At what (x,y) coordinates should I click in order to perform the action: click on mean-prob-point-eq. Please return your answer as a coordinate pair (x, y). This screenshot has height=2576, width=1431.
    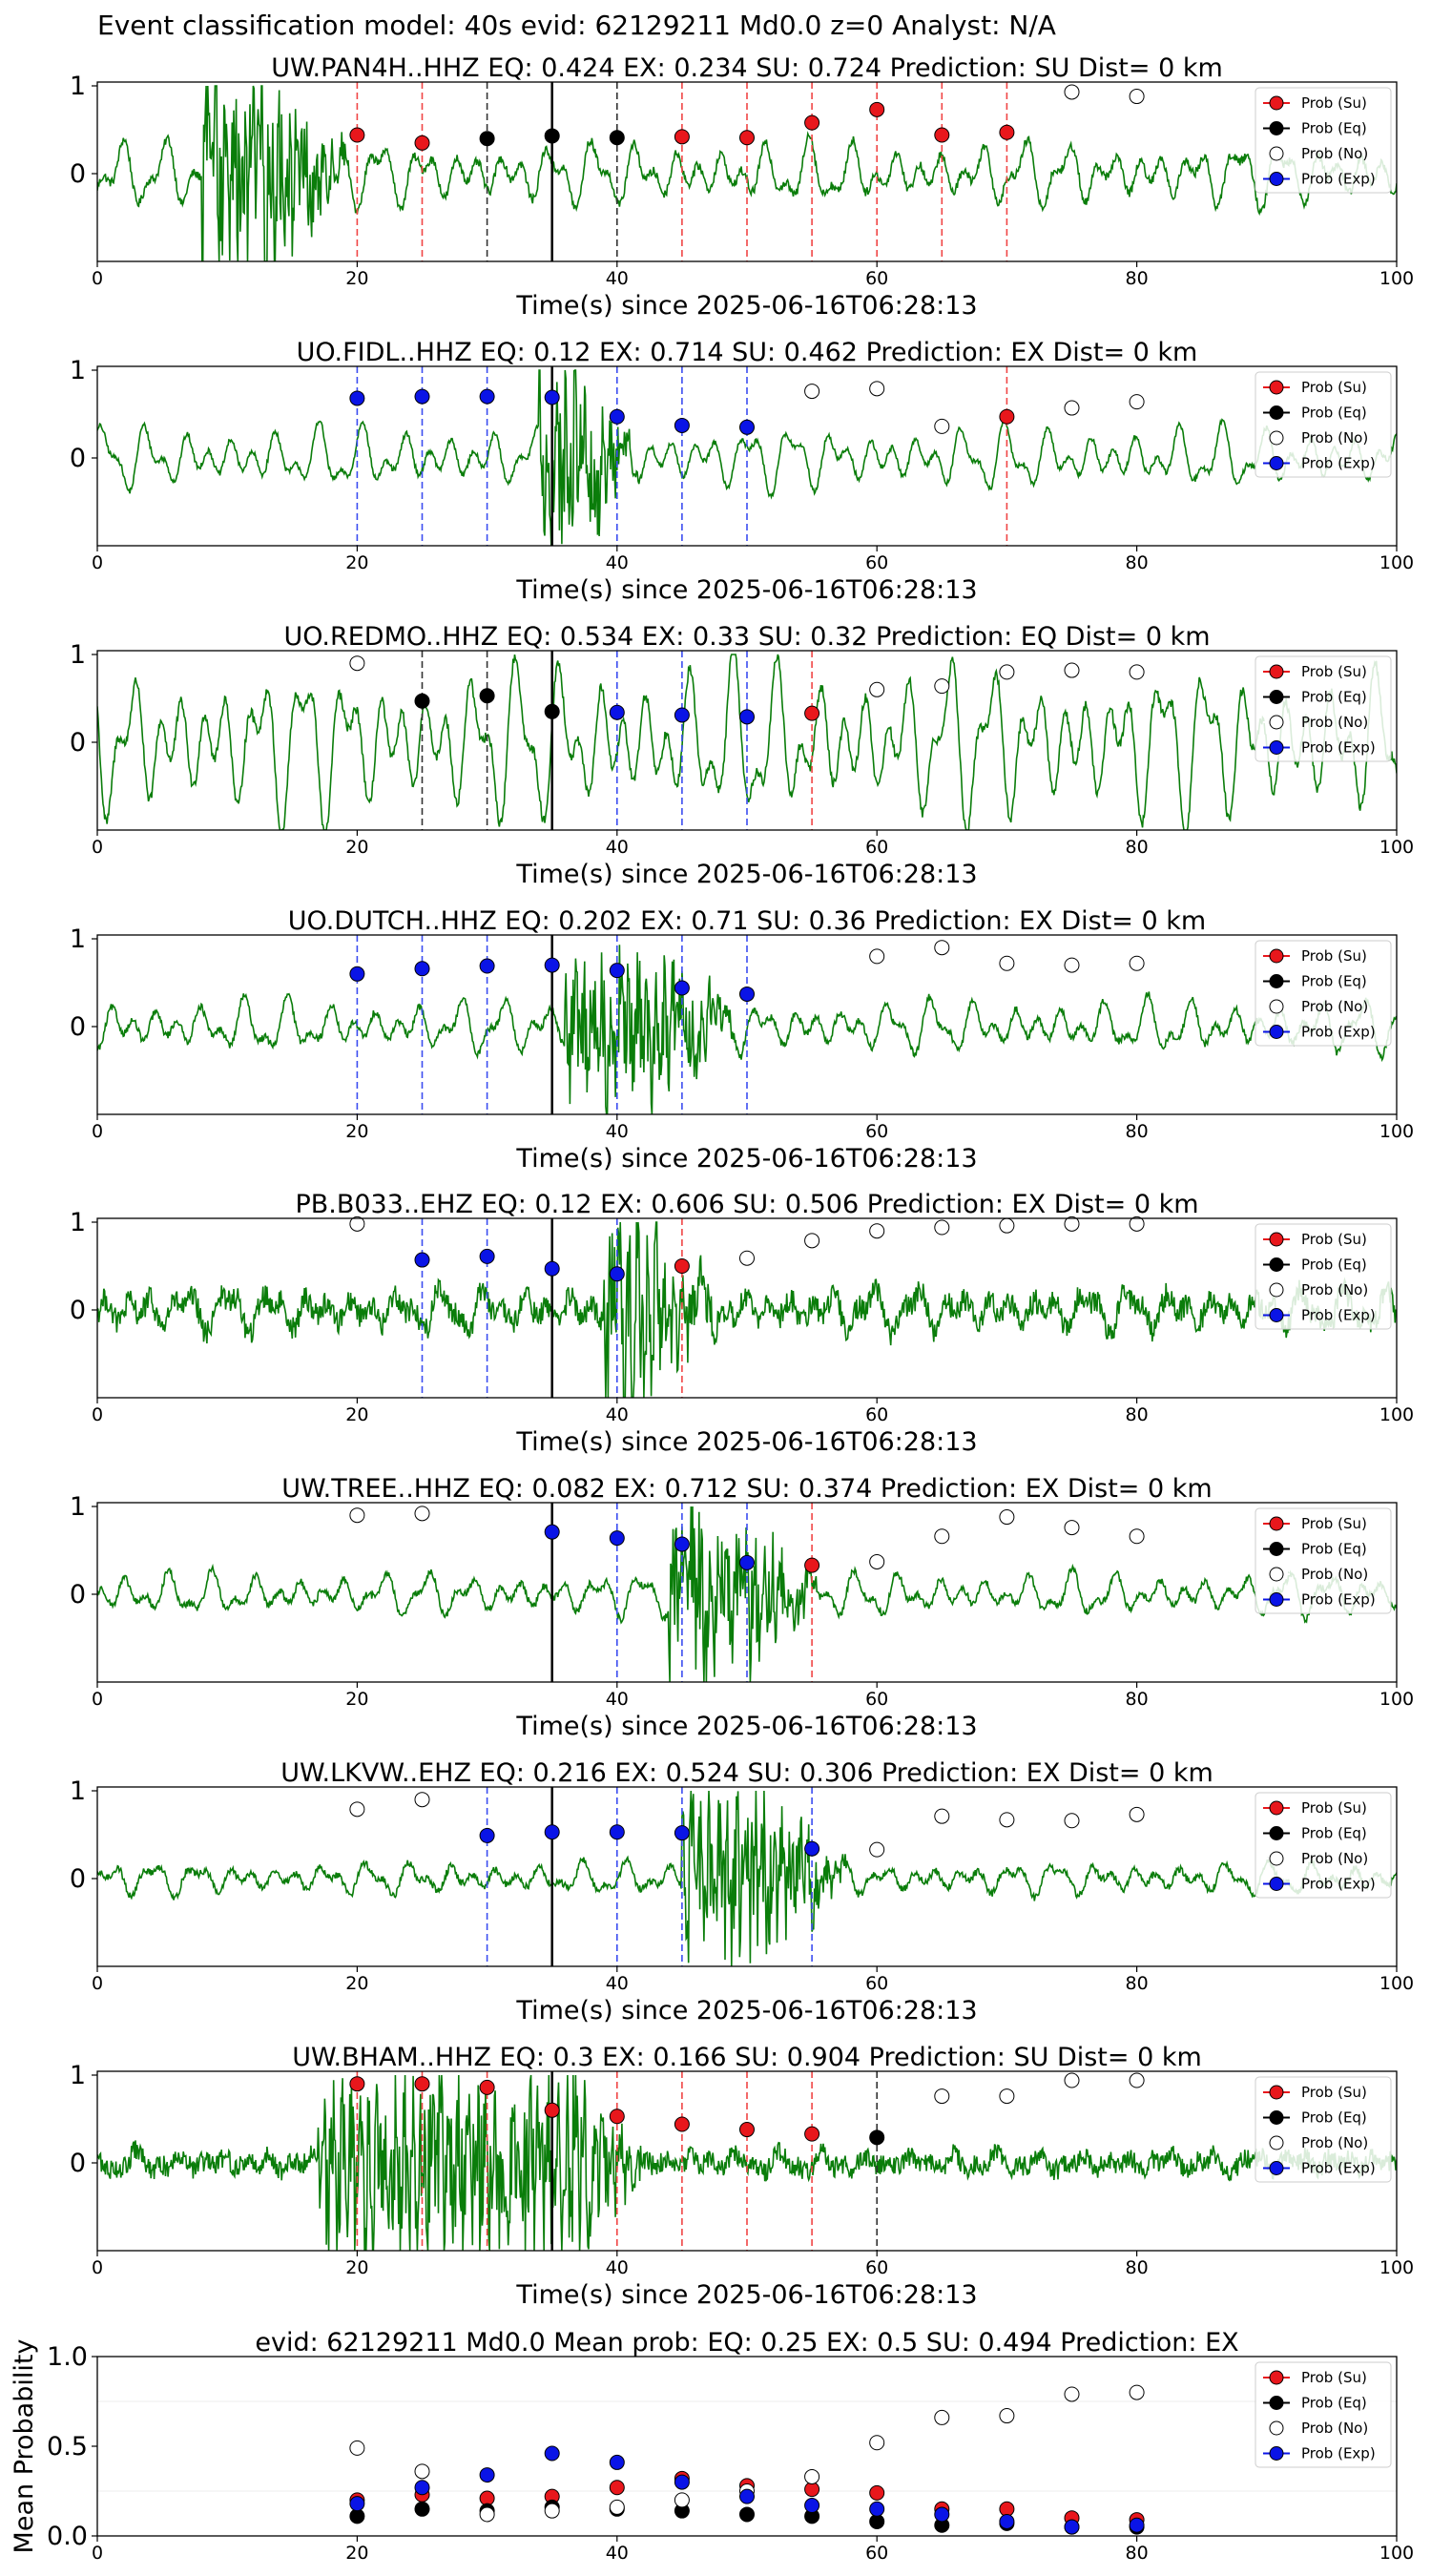
    Looking at the image, I should click on (422, 2509).